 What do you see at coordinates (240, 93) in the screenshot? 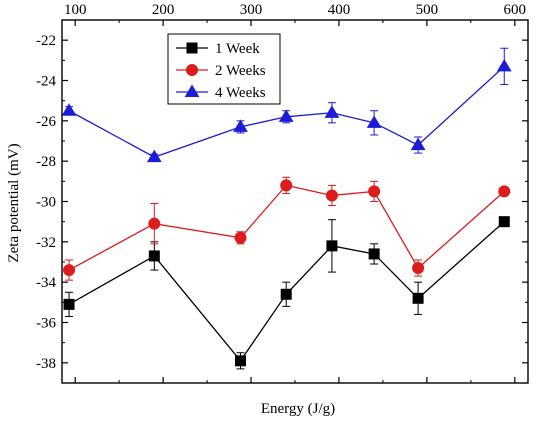
I see `legend-label-4-weeks: 4 Weeks` at bounding box center [240, 93].